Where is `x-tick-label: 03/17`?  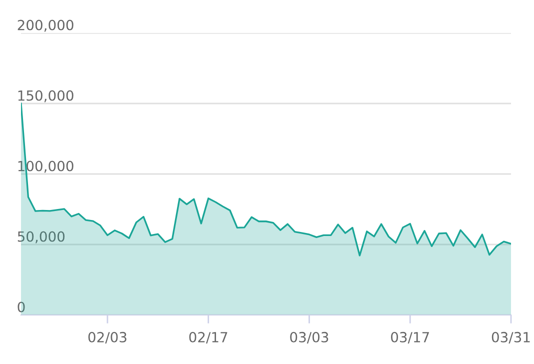
x-tick-label: 03/17 is located at coordinates (410, 338).